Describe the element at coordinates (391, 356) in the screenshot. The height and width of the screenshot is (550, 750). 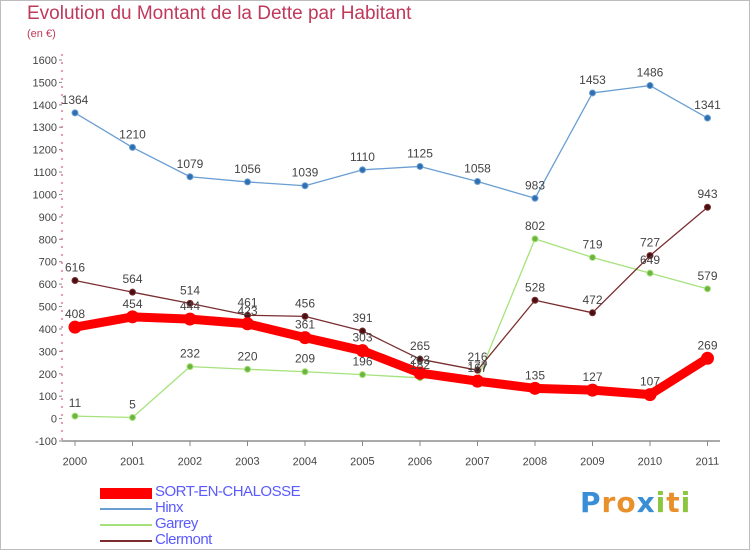
I see `series-line-sort-en-chalosse` at that location.